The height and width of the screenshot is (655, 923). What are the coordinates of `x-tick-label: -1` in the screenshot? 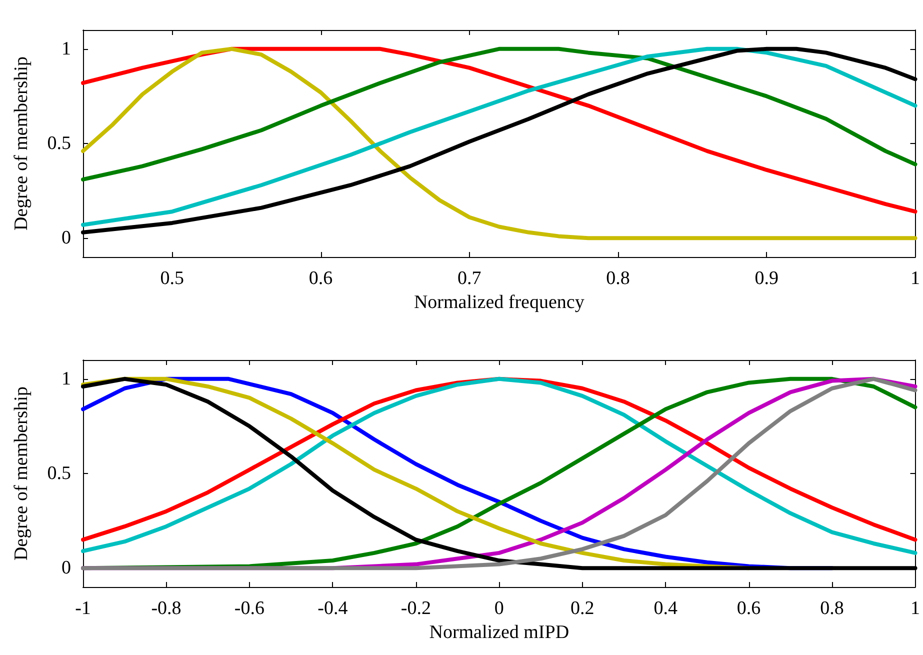 It's located at (83, 608).